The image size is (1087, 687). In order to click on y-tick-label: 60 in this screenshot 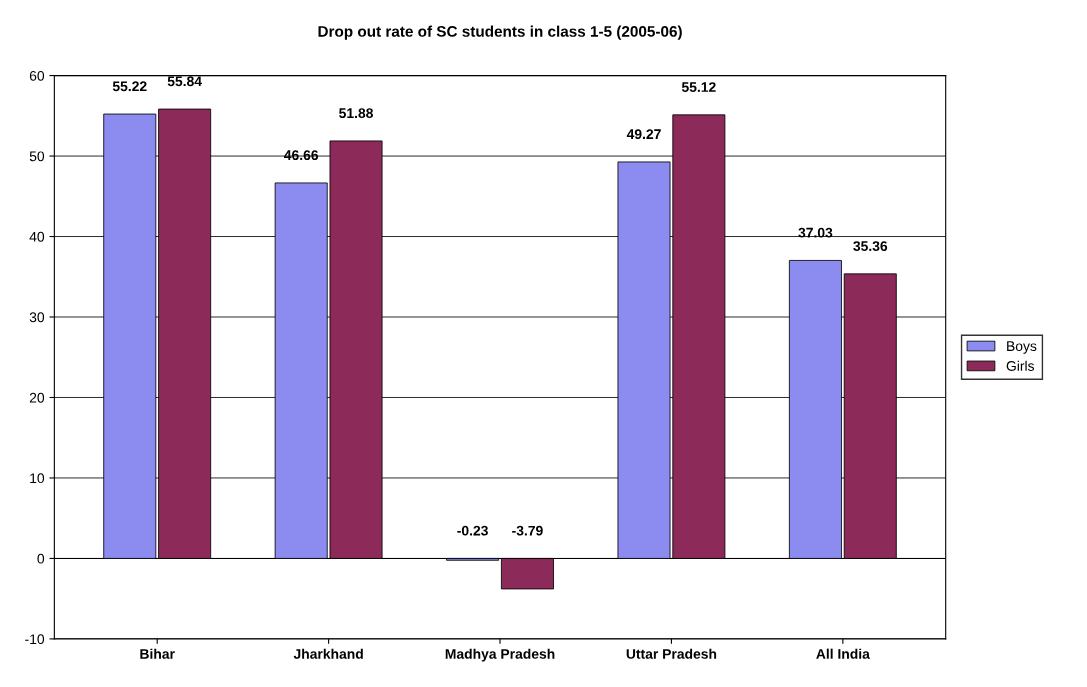, I will do `click(37, 75)`.